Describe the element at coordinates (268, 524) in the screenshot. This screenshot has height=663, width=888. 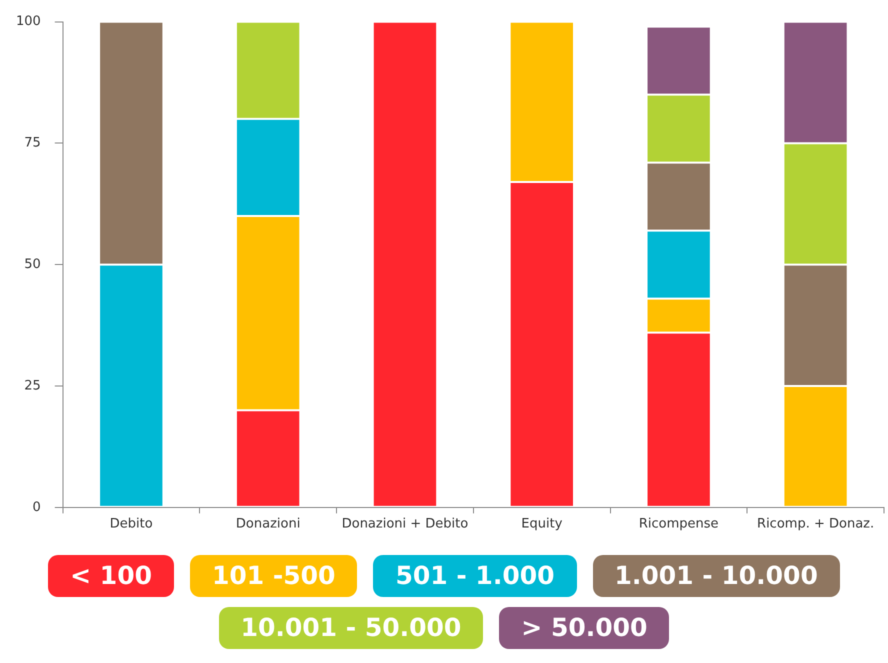
I see `x-tick-label: Donazioni` at that location.